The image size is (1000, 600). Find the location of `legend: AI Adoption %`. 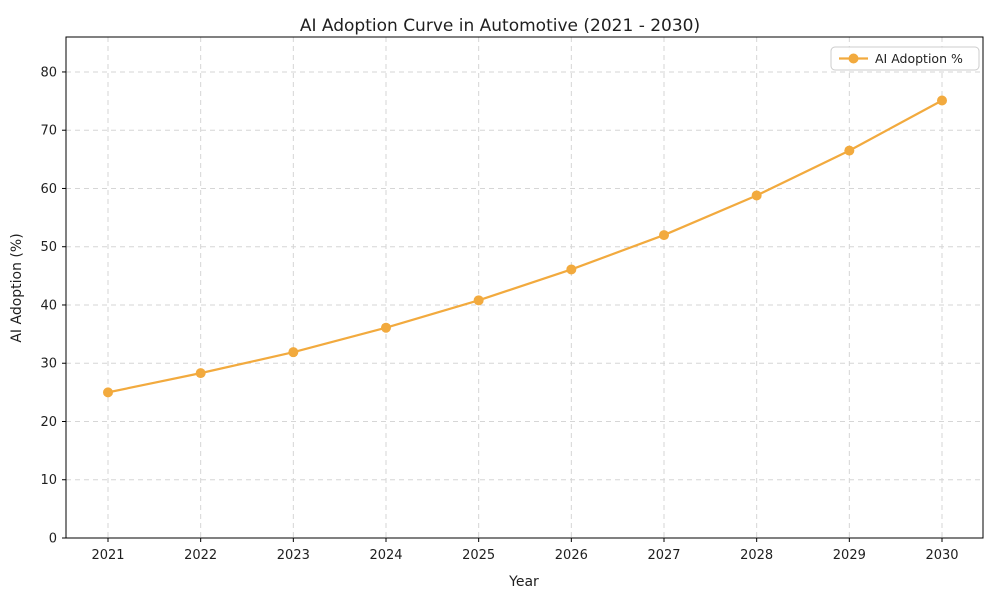

legend: AI Adoption % is located at coordinates (905, 58).